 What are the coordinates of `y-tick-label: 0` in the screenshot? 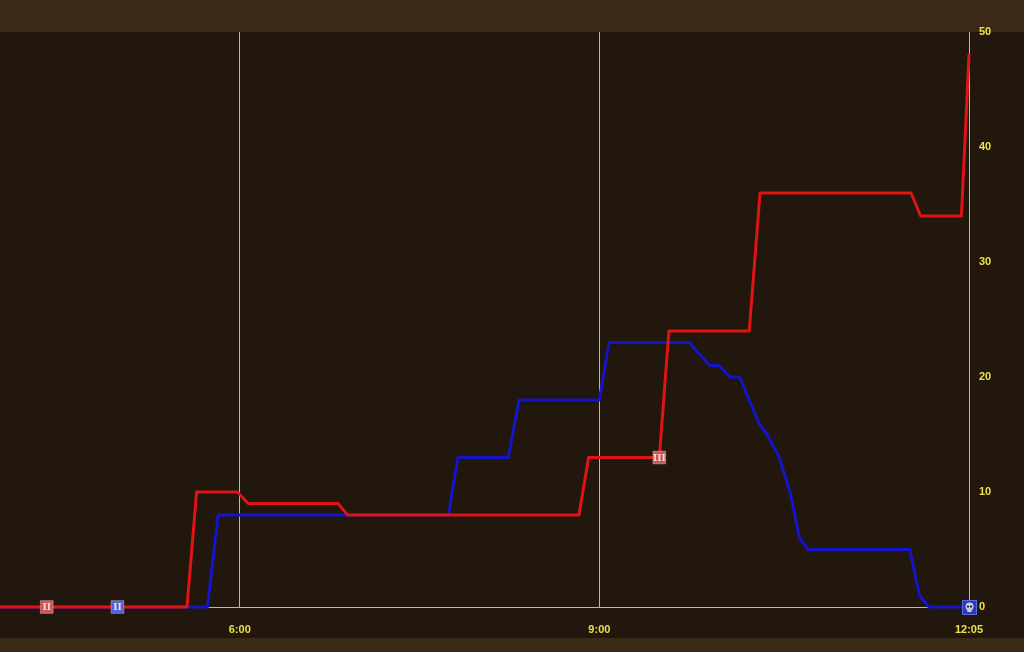 It's located at (982, 606).